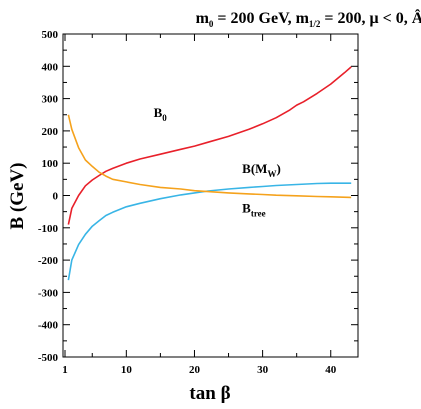 The width and height of the screenshot is (421, 409). What do you see at coordinates (253, 209) in the screenshot?
I see `annotation-btree: Btree` at bounding box center [253, 209].